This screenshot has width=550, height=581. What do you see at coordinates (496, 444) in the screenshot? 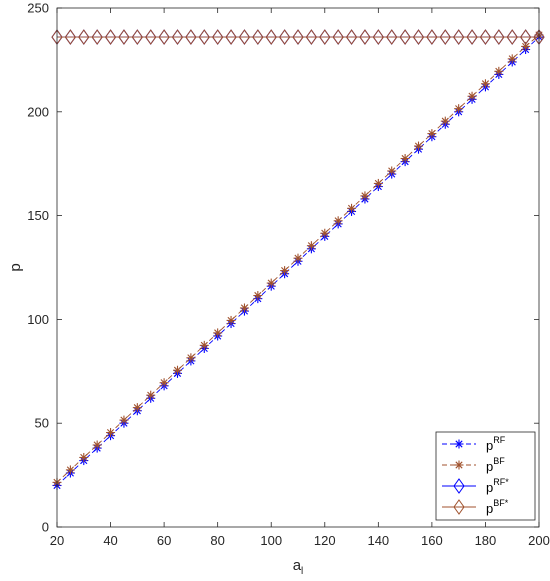
I see `legend-label: pRF` at bounding box center [496, 444].